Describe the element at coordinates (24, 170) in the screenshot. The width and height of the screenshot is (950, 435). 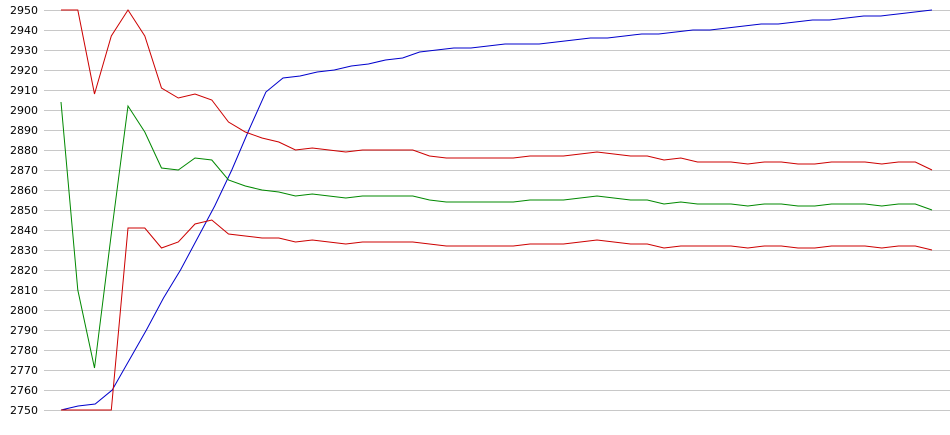
I see `y-tick-label: 2870` at that location.